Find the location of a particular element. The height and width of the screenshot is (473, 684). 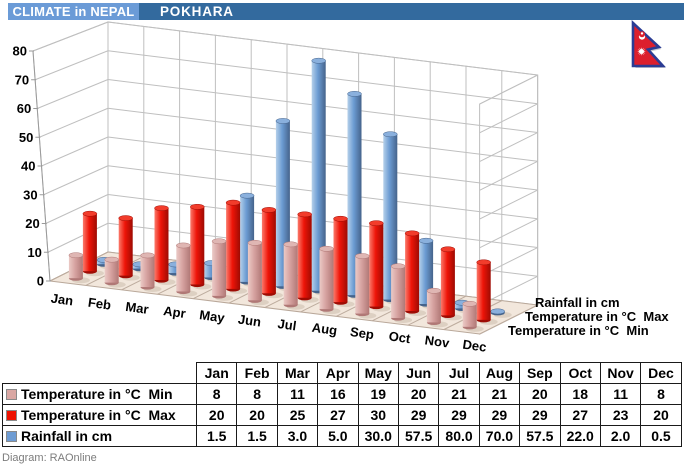

series-label-1: Temperature in °C Max is located at coordinates (597, 316).